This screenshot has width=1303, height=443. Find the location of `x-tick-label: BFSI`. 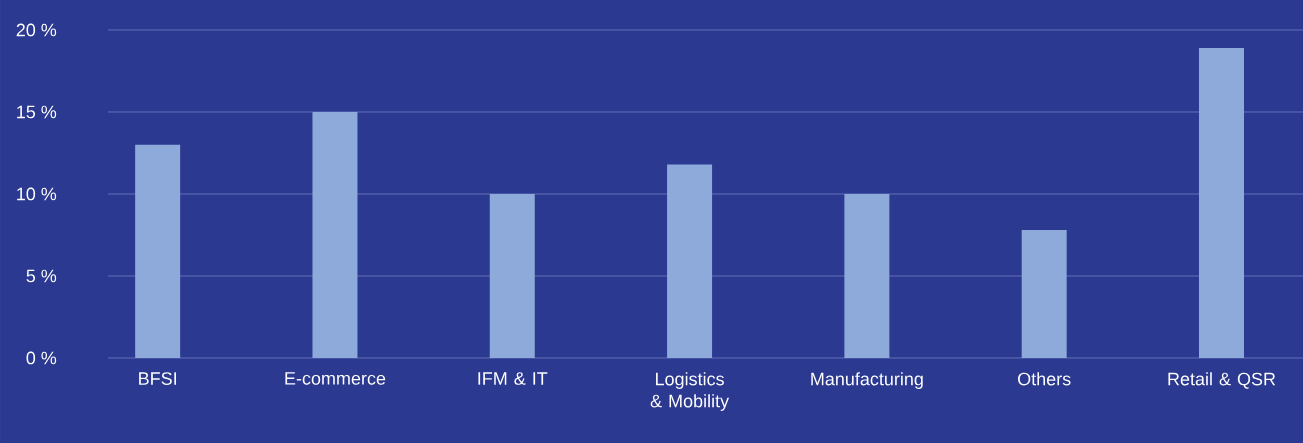

x-tick-label: BFSI is located at coordinates (157, 378).